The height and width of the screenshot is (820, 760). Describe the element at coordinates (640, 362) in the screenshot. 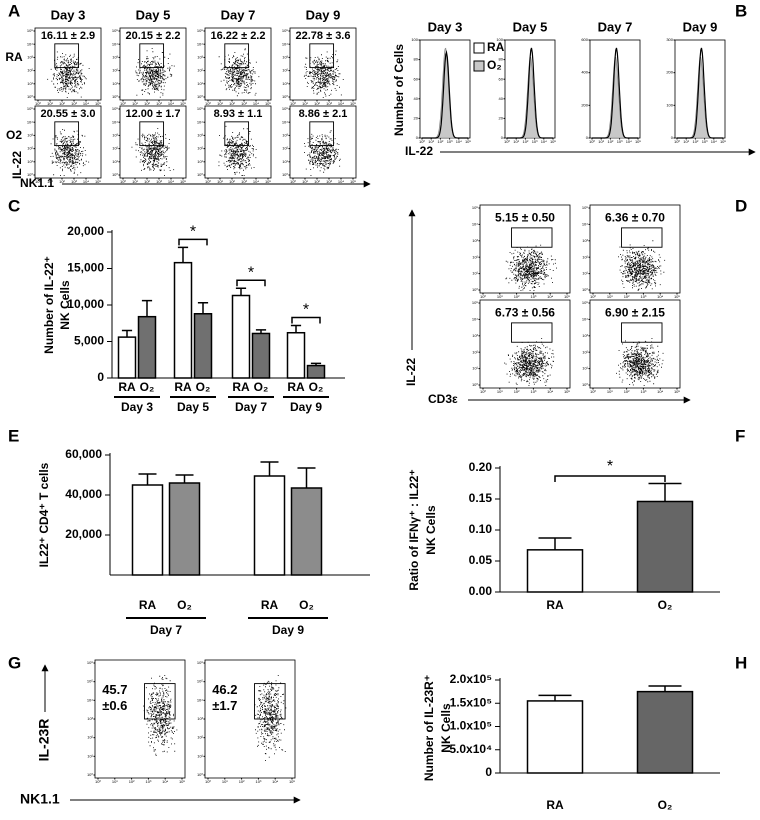

I see `event-dots` at that location.